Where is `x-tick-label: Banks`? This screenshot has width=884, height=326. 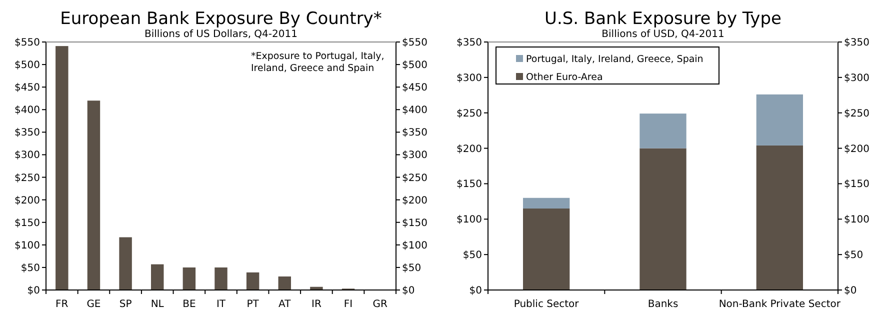 x-tick-label: Banks is located at coordinates (663, 304).